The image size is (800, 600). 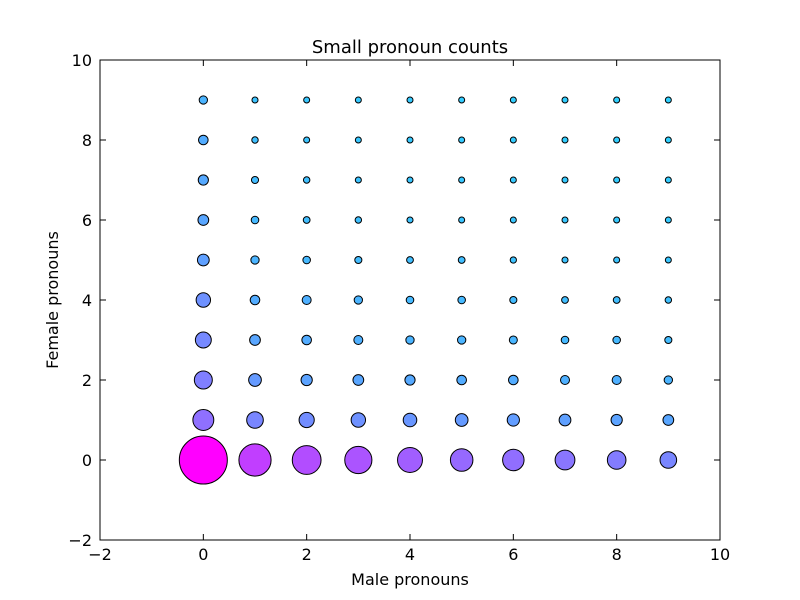 I want to click on x-tick-label: 2, so click(x=307, y=554).